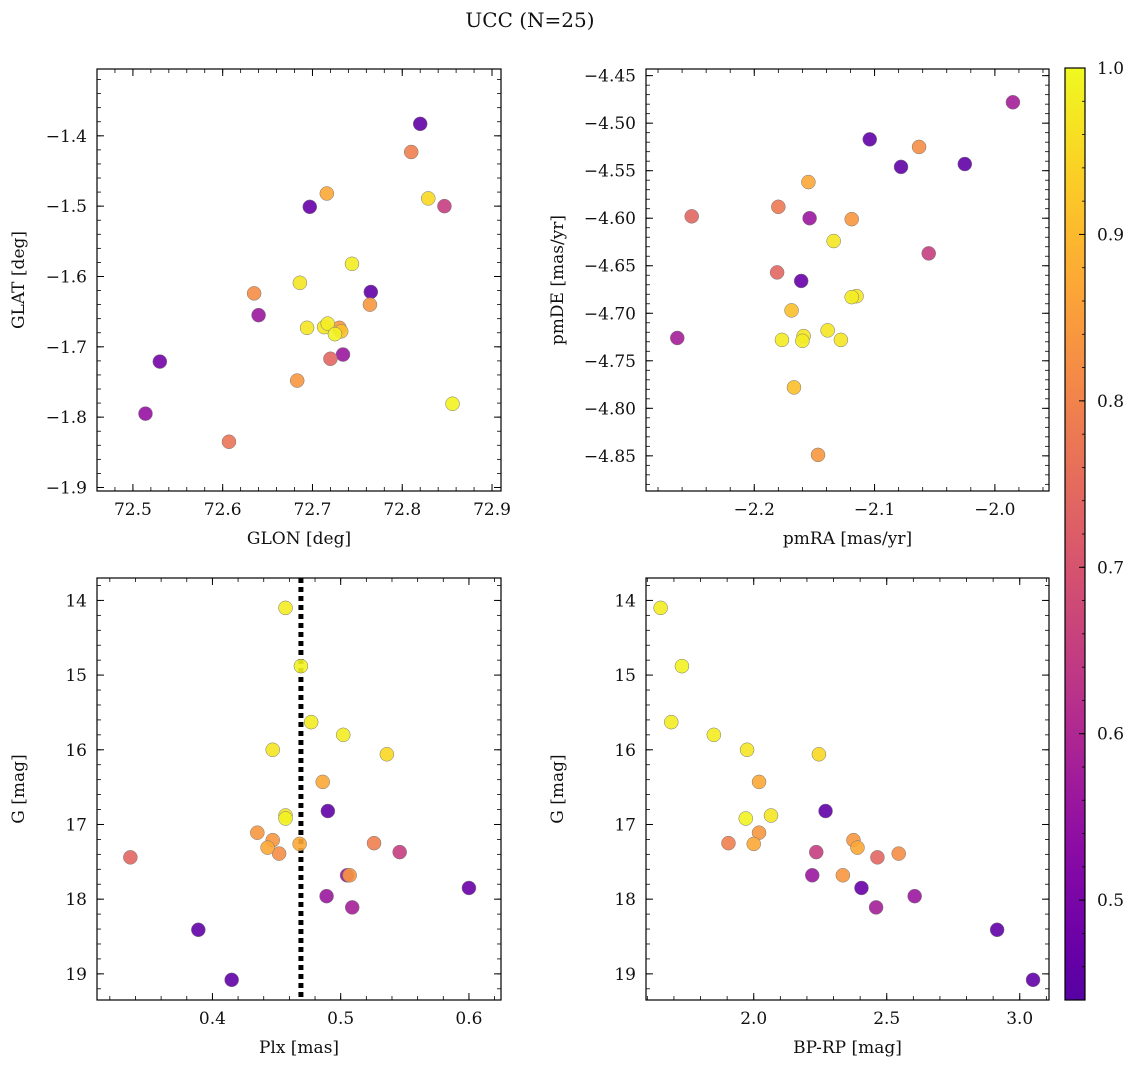 This screenshot has height=1068, width=1136. Describe the element at coordinates (1110, 901) in the screenshot. I see `colorbar-tick-label: 0.5` at that location.